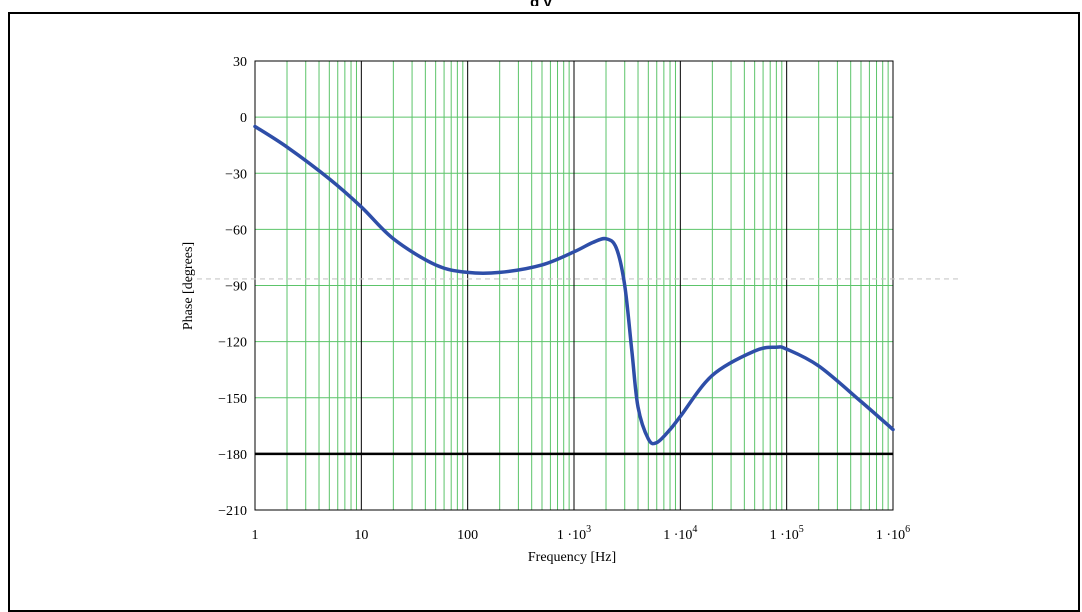 Image resolution: width=1082 pixels, height=612 pixels. What do you see at coordinates (232, 399) in the screenshot?
I see `y-tick-label: −150` at bounding box center [232, 399].